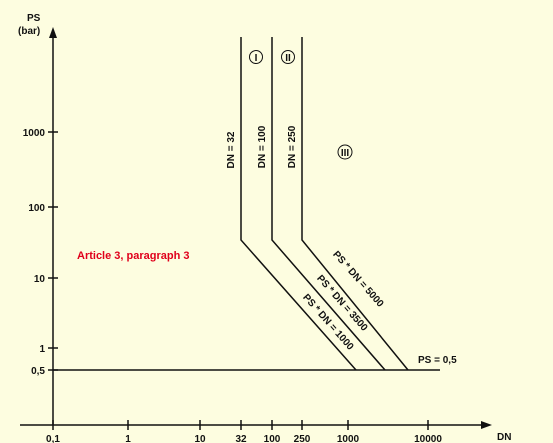 Image resolution: width=553 pixels, height=443 pixels. I want to click on y-axis-arrow-icon, so click(53, 32).